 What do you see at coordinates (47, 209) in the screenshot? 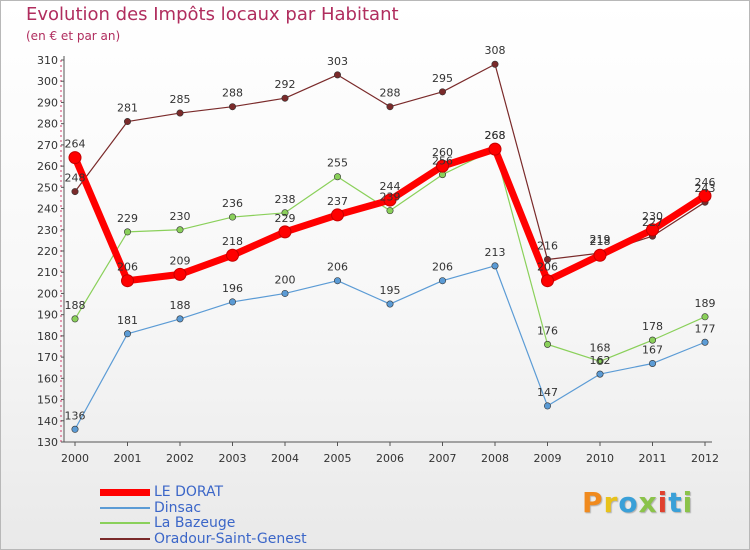
I see `y-tick-label: 240` at bounding box center [47, 209].